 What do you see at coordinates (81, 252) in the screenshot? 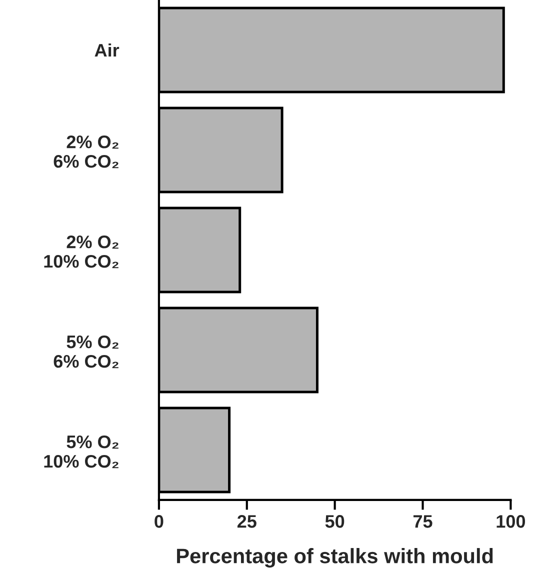
I see `y-tick-label: 2% O₂ 10% CO₂` at bounding box center [81, 252].